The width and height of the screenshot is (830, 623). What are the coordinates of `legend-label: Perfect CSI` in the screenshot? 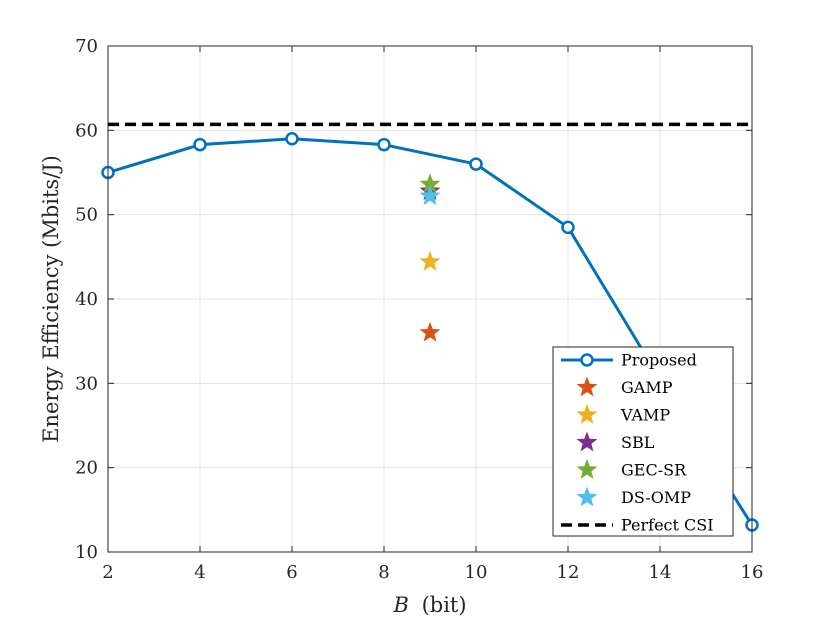 It's located at (667, 525).